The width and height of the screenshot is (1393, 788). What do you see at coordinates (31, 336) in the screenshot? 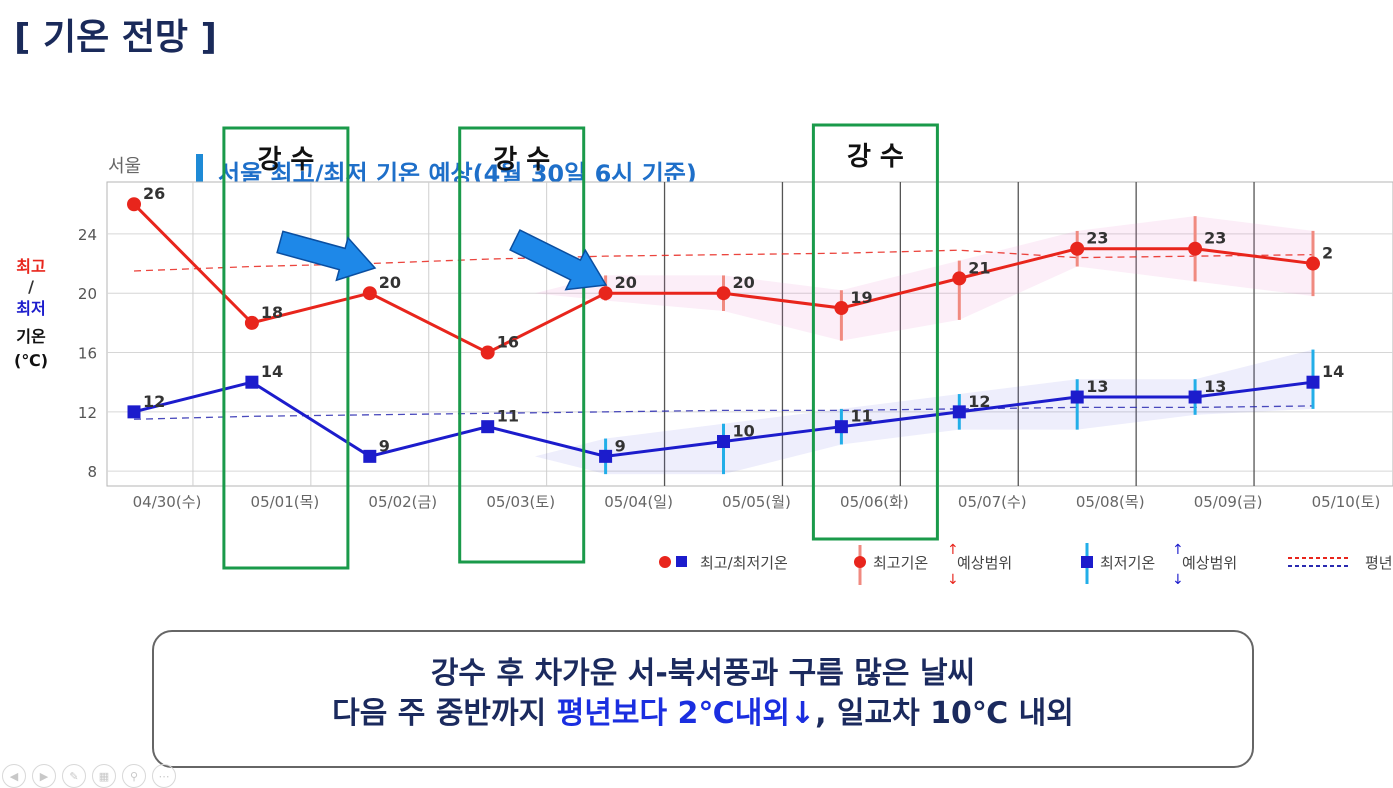
I see `y-axis-label-part: 기온` at bounding box center [31, 336].